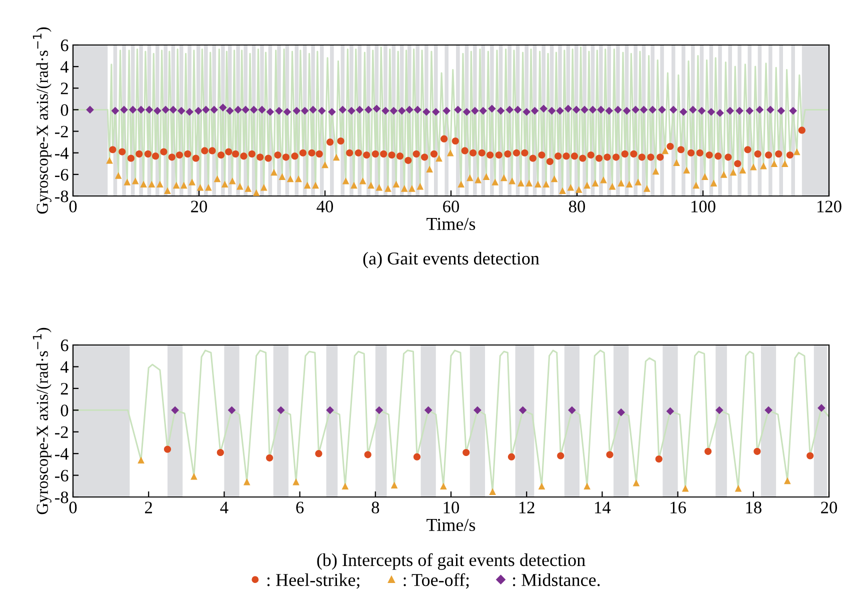 The width and height of the screenshot is (847, 606). Describe the element at coordinates (526, 508) in the screenshot. I see `x-tick-label: 12` at that location.